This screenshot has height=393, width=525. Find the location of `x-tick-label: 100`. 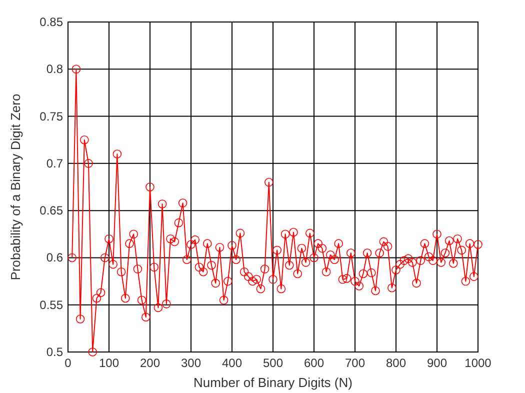

x-tick-label: 100 is located at coordinates (109, 363).